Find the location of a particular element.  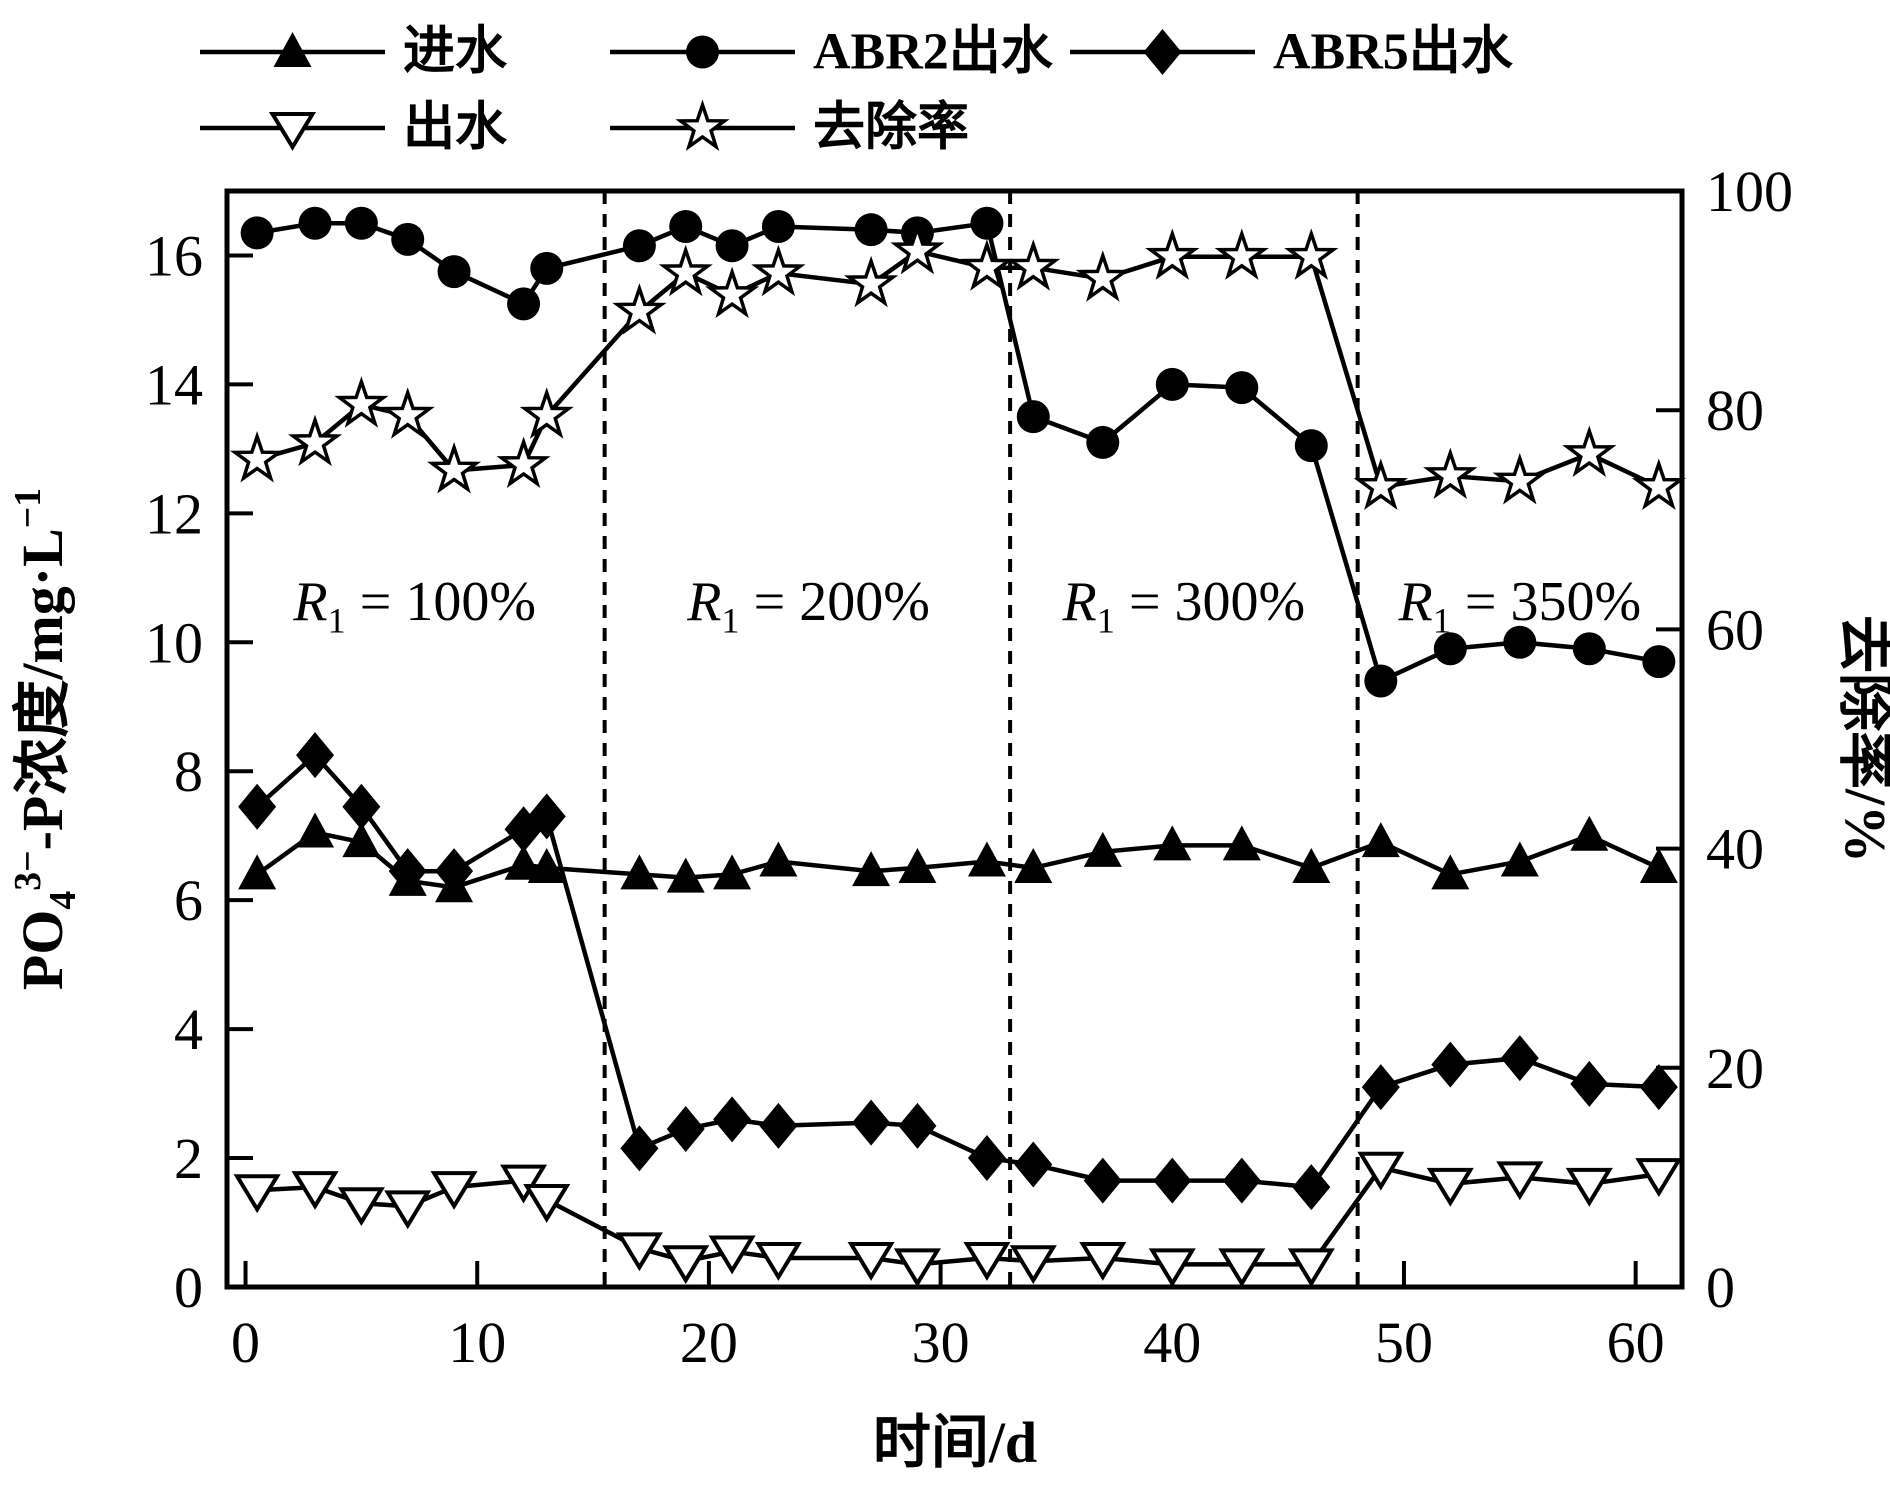

x-tick-label: 30 is located at coordinates (941, 1342).